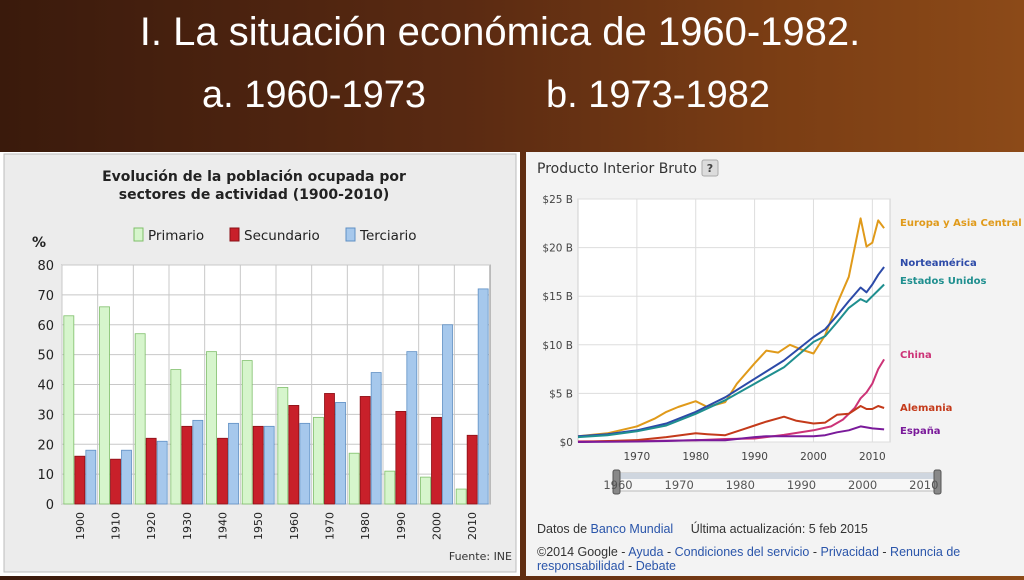  Describe the element at coordinates (314, 95) in the screenshot. I see `slide-subtitle-a: a. 1960-1973` at that location.